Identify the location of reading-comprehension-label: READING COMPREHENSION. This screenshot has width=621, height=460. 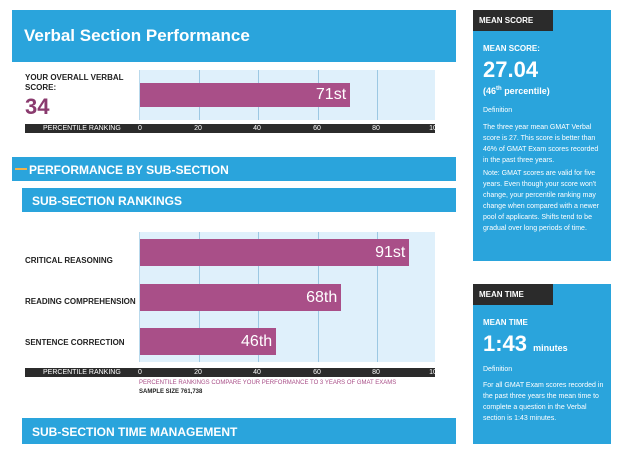
(80, 301).